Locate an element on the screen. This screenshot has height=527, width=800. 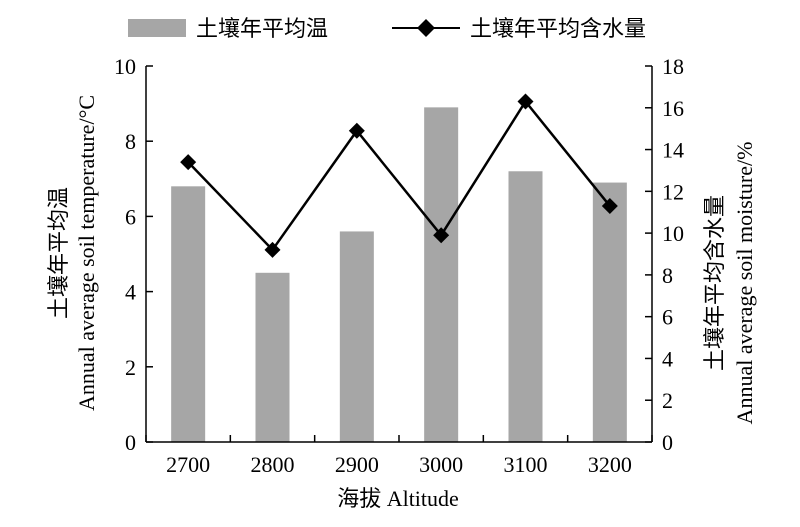
x-axis-title: 海拔 Altitude is located at coordinates (398, 498).